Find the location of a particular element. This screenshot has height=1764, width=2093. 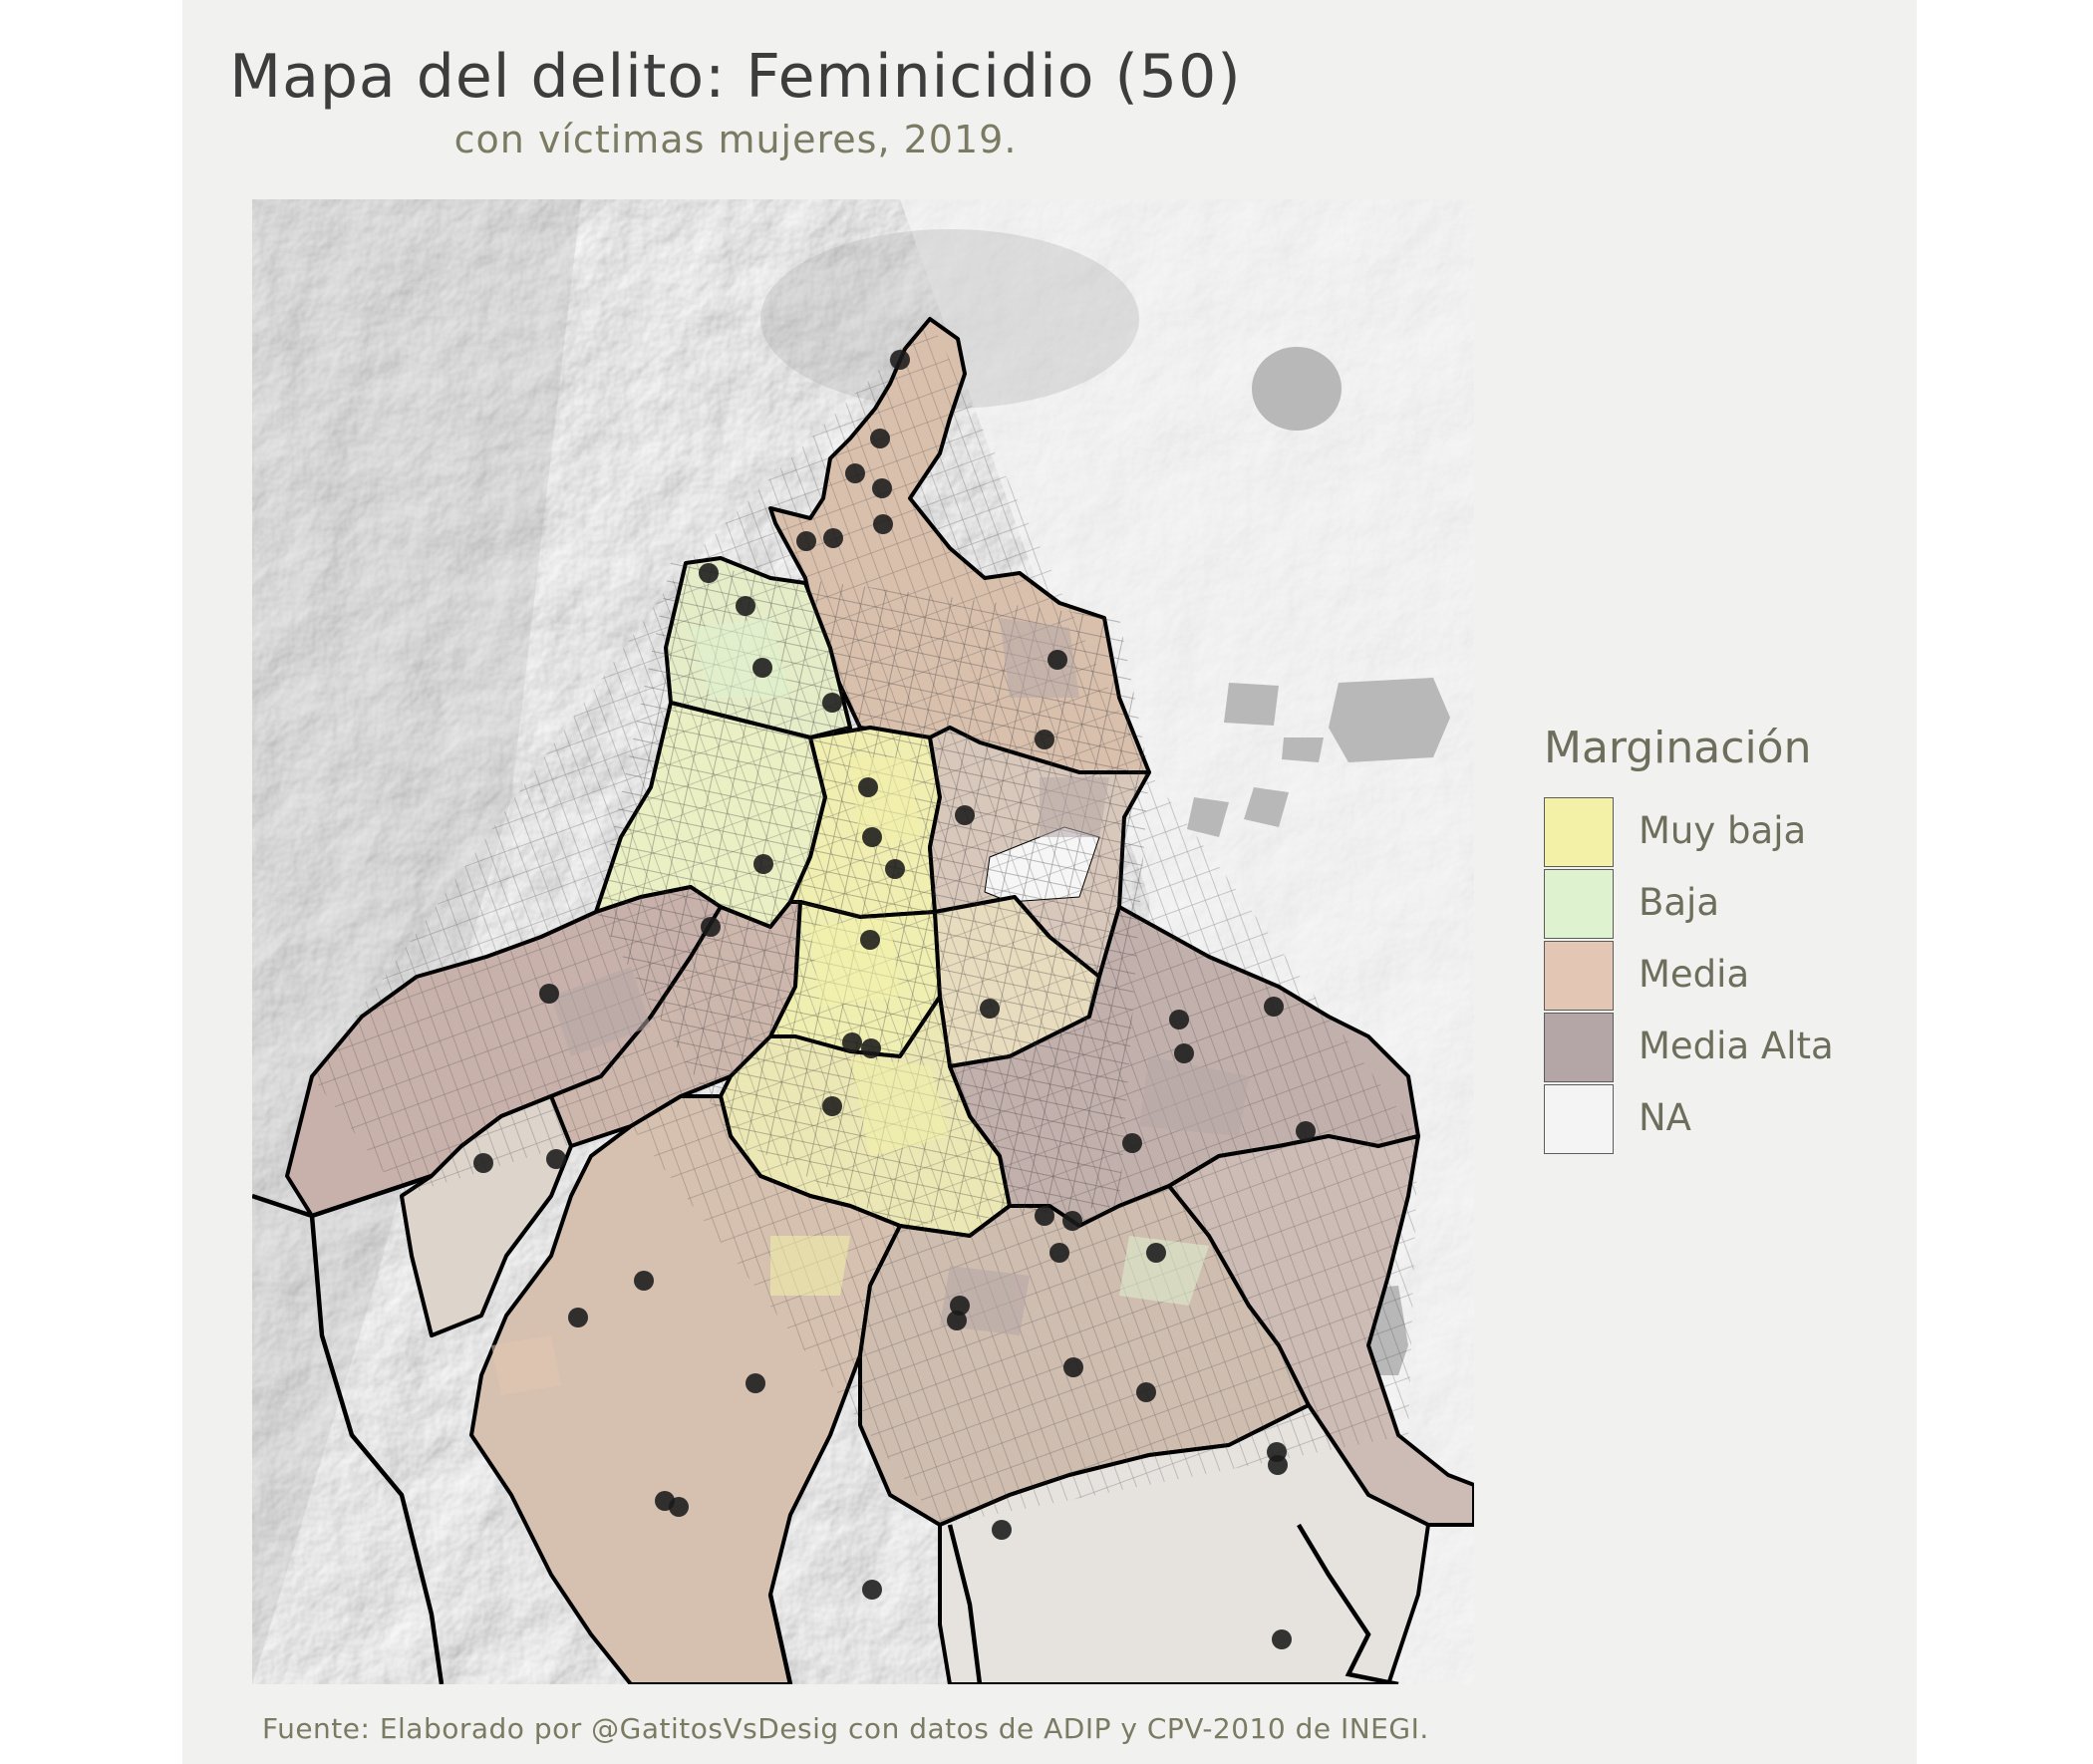

legend-key-baja is located at coordinates (1579, 904).